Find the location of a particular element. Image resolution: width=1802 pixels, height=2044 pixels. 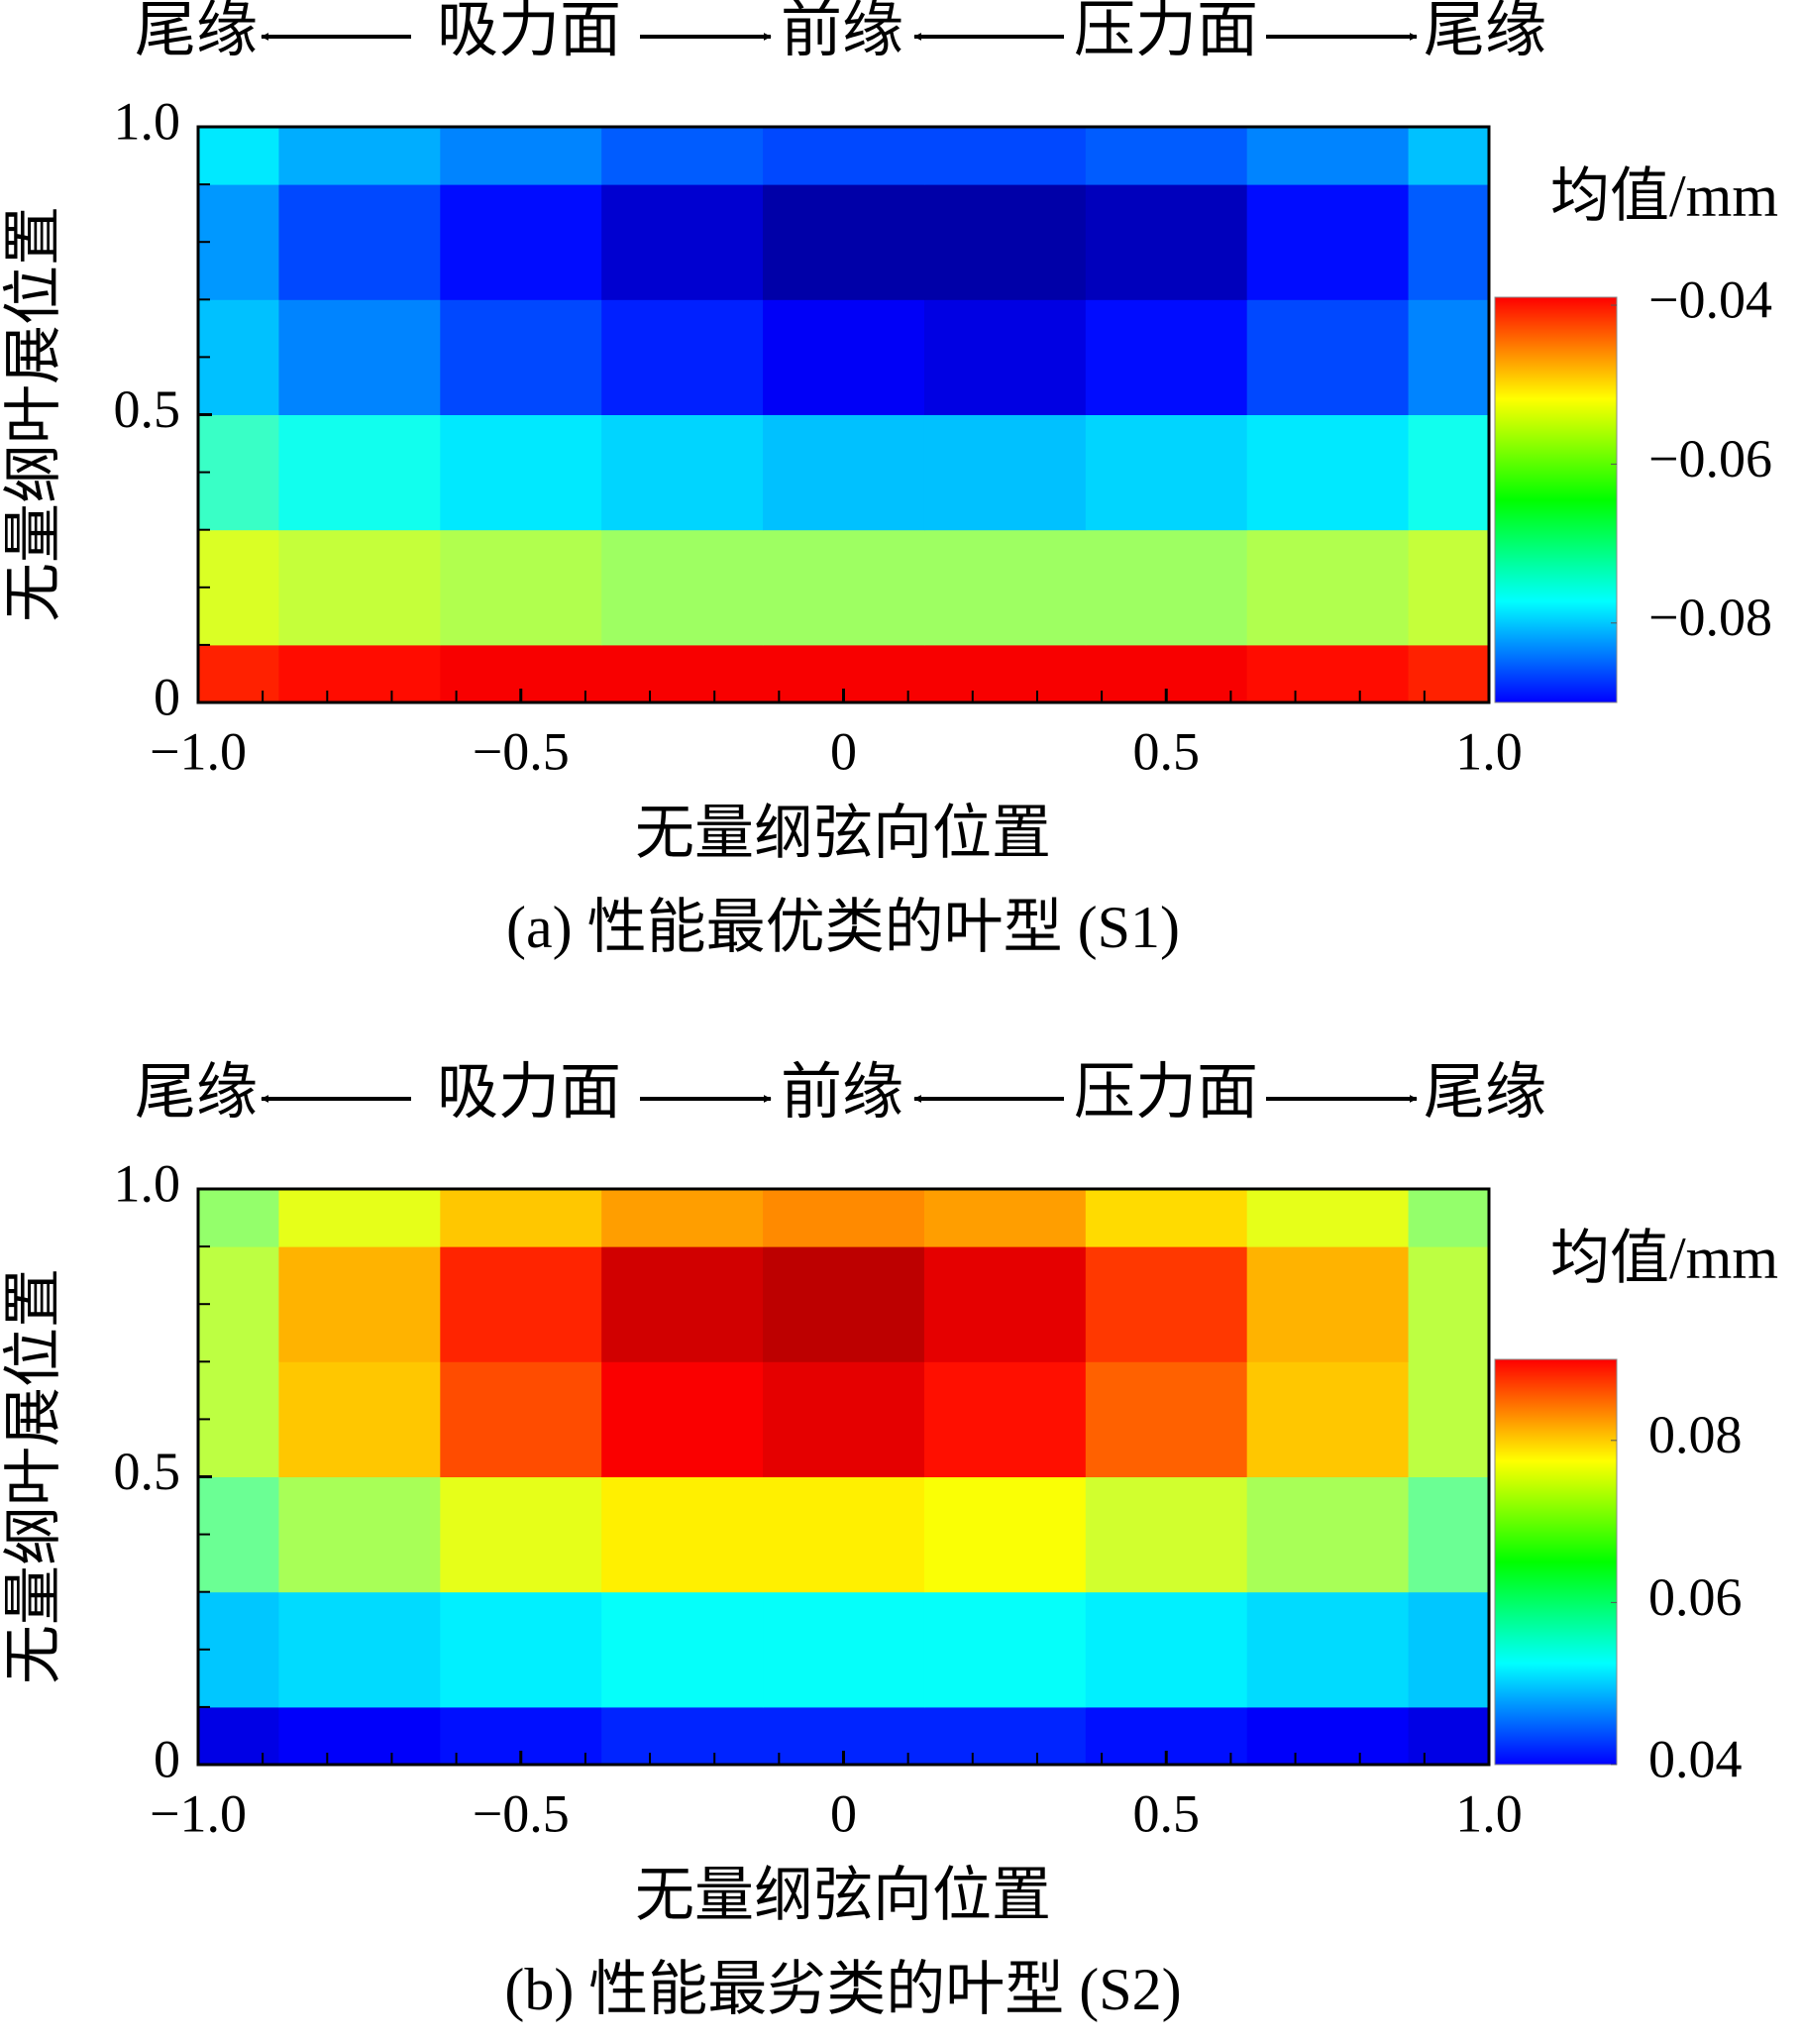

header-label: 吸力面 is located at coordinates (529, 32).